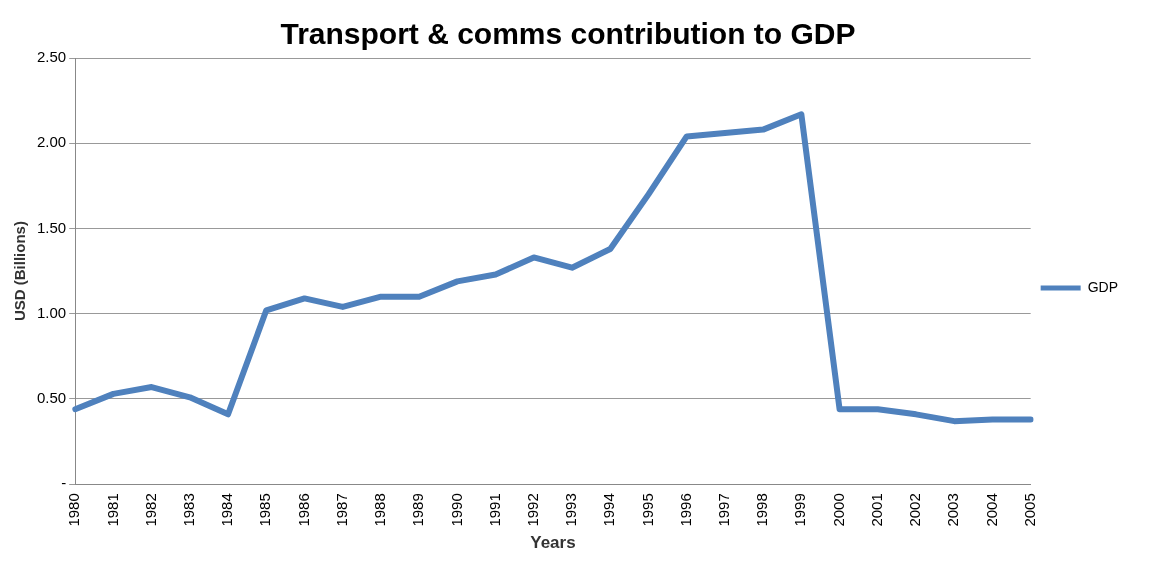 The height and width of the screenshot is (569, 1152). What do you see at coordinates (609, 510) in the screenshot?
I see `x-tick-label: 1994` at bounding box center [609, 510].